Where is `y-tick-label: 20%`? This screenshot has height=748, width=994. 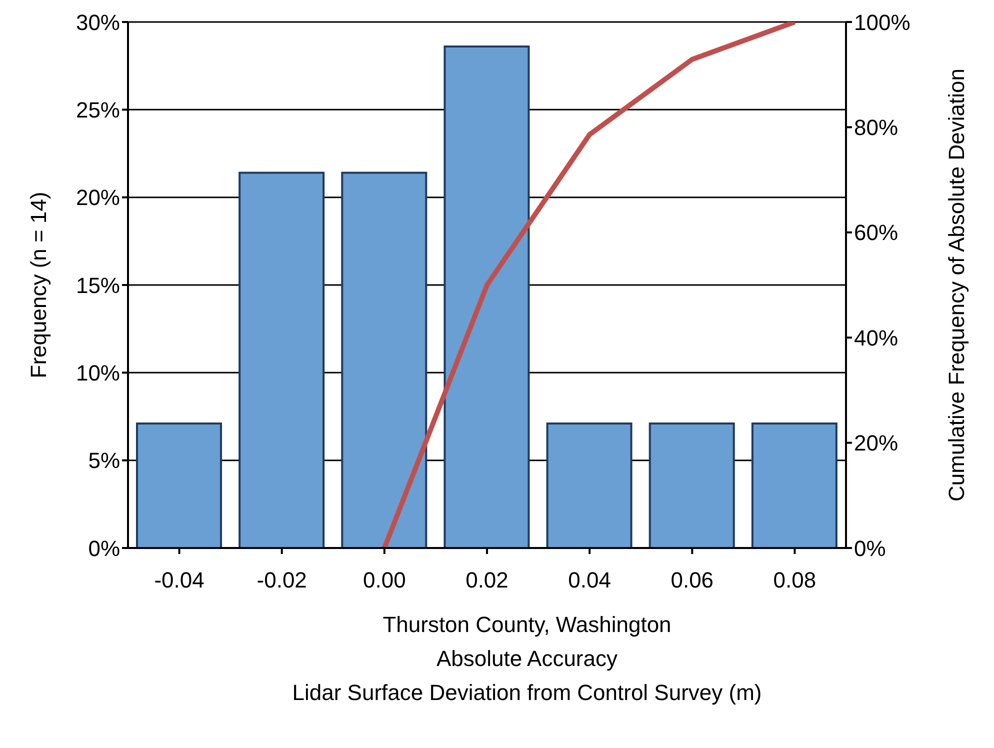 y-tick-label: 20% is located at coordinates (98, 197).